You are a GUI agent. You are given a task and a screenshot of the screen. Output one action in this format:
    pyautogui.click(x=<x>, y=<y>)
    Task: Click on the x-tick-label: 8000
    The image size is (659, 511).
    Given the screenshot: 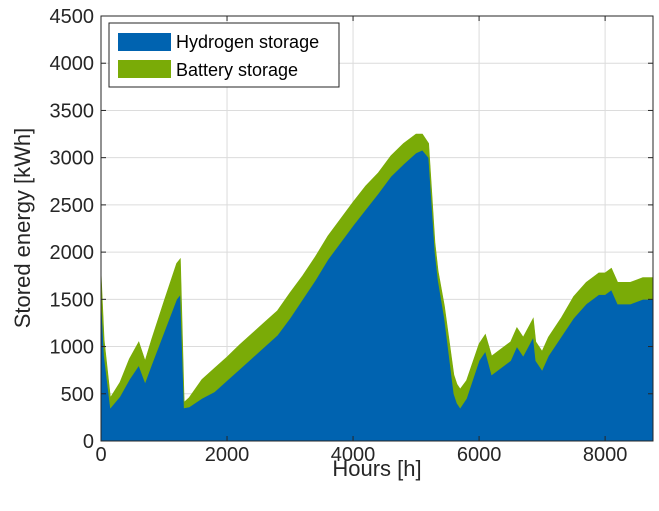 What is the action you would take?
    pyautogui.click(x=605, y=455)
    